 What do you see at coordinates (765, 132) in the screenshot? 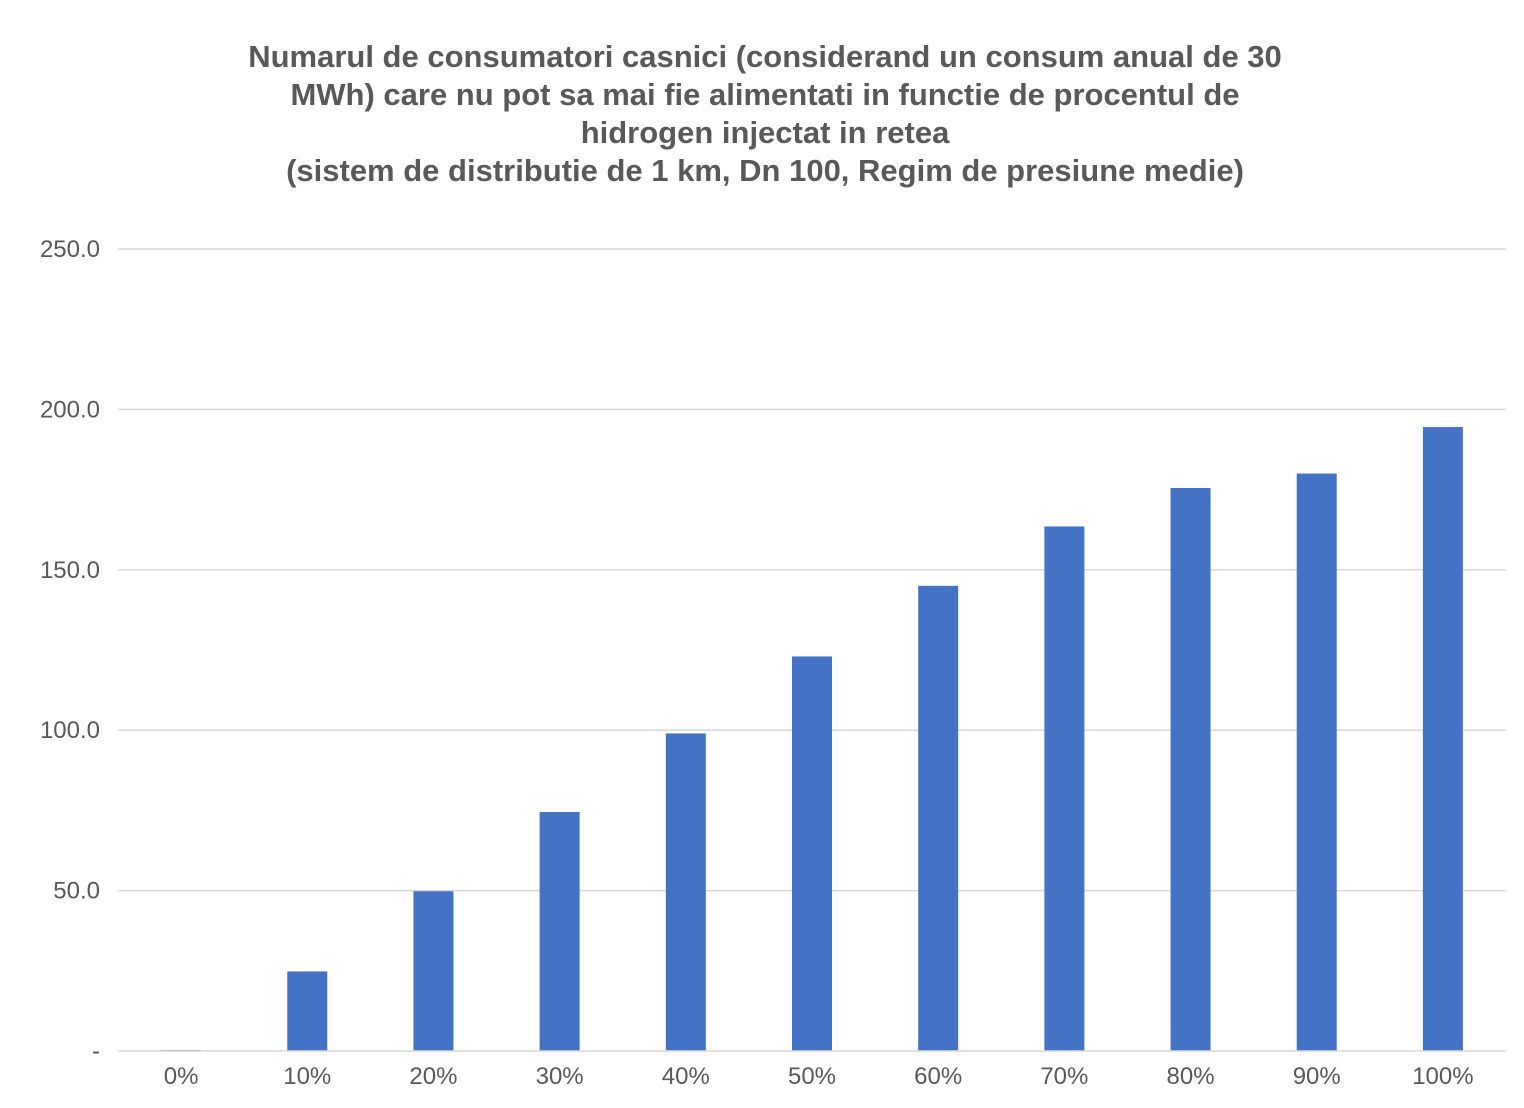
I see `chart-title-line-3: hidrogen injectat in retea` at bounding box center [765, 132].